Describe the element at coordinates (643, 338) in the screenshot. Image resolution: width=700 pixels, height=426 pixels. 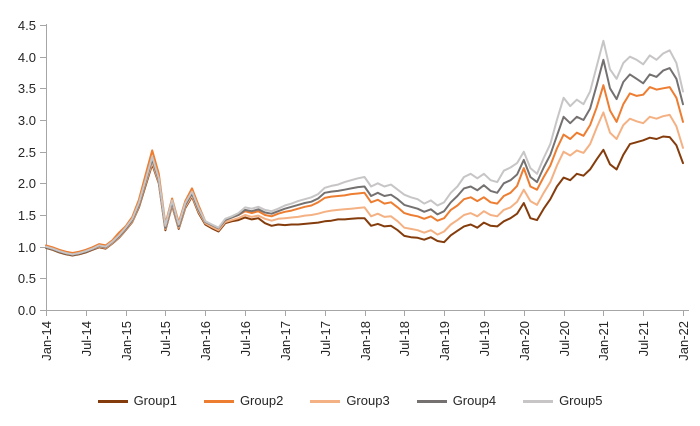
I see `x-axis-tick-label: Jul-21` at that location.